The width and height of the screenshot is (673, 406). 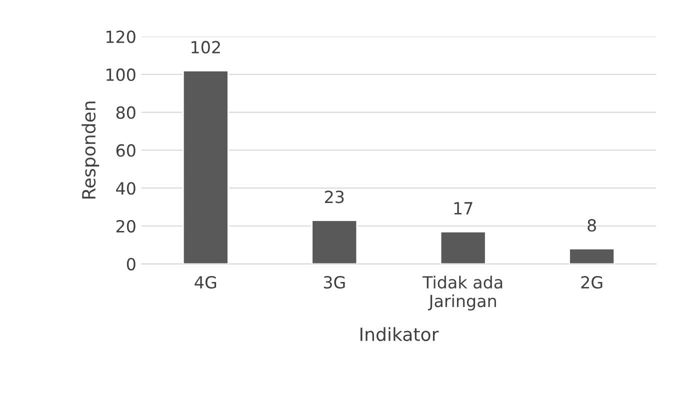 I want to click on y-tick-label: 20, so click(x=126, y=226).